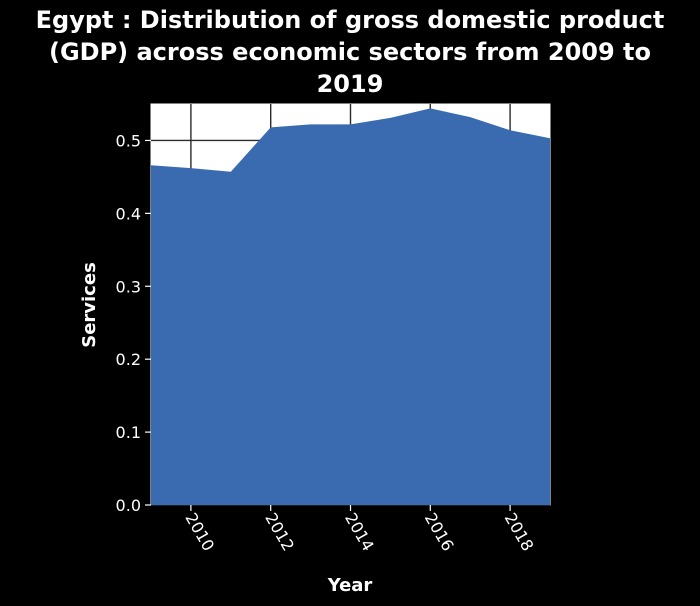 The height and width of the screenshot is (606, 700). What do you see at coordinates (128, 286) in the screenshot?
I see `y-tick-label-3: 0.3` at bounding box center [128, 286].